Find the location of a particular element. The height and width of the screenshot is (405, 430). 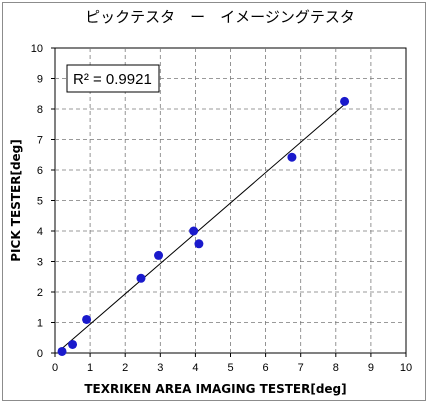

x-tick-label: 4 is located at coordinates (195, 368).